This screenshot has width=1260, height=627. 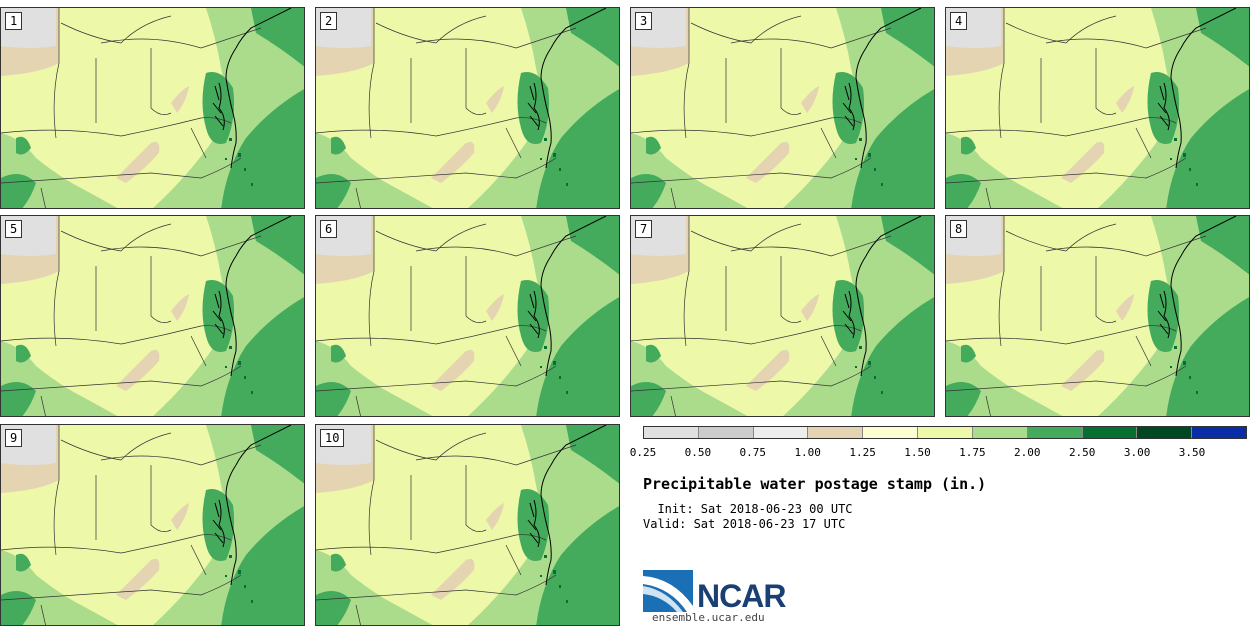 What do you see at coordinates (14, 21) in the screenshot?
I see `member-number-1: 1` at bounding box center [14, 21].